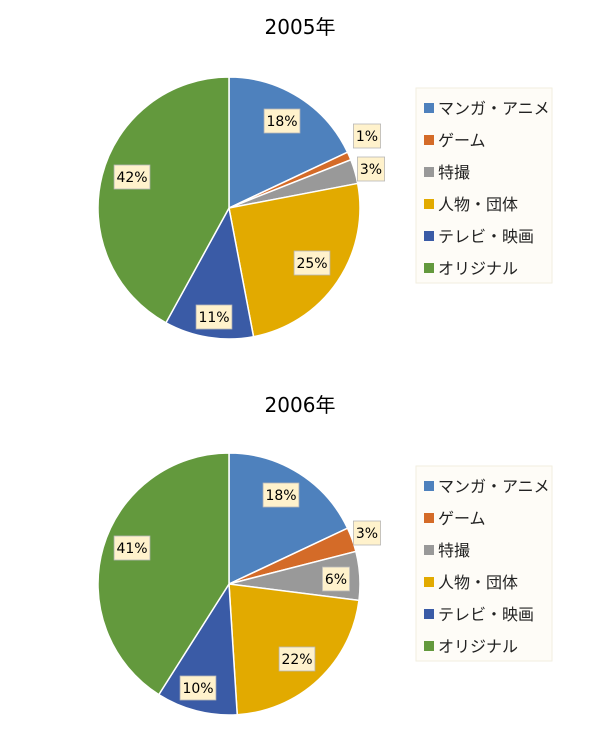  I want to click on data-label-text: 22%, so click(296, 660).